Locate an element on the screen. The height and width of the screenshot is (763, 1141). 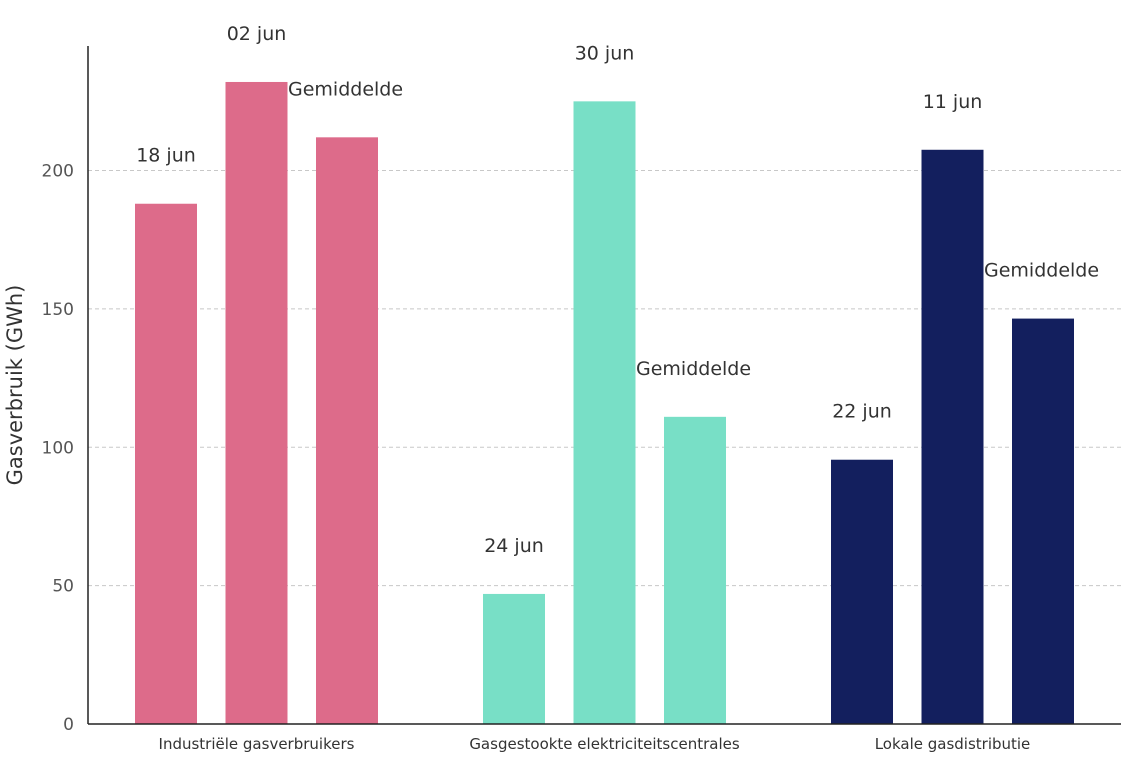
y-tick-label: 100 is located at coordinates (58, 448).